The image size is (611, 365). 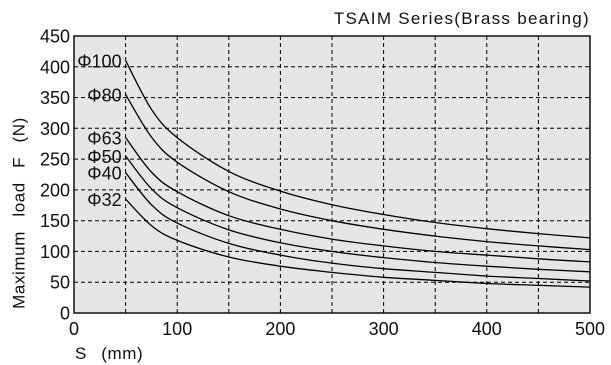 What do you see at coordinates (337, 329) in the screenshot?
I see `x-tick-labels: 0 100 200 300 400 500` at bounding box center [337, 329].